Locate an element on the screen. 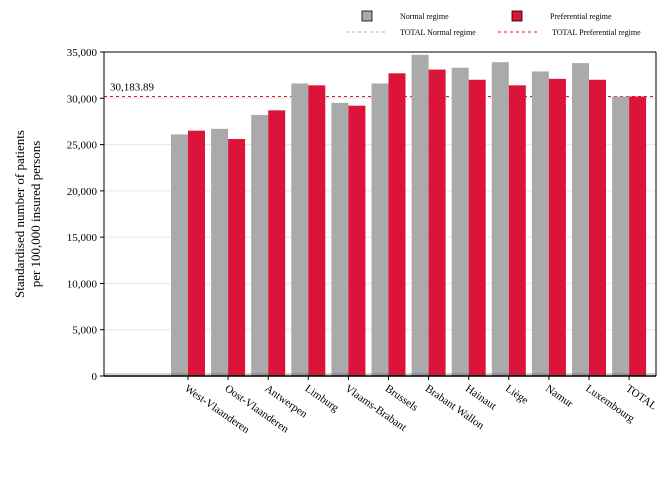  y-tick-label: 25,000 is located at coordinates (82, 146).